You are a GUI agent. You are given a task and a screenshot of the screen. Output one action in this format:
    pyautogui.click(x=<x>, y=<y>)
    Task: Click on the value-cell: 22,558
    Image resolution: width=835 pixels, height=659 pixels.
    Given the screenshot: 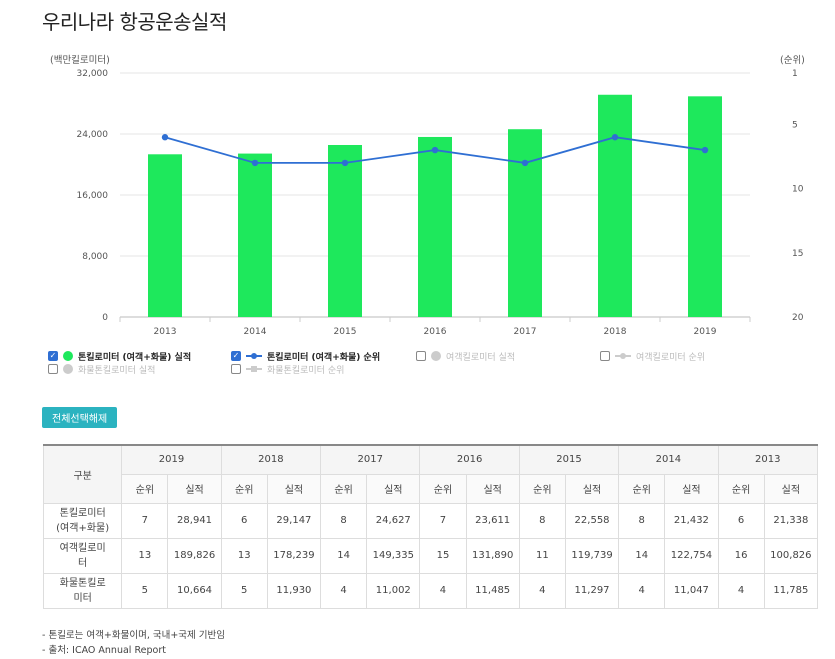 What is the action you would take?
    pyautogui.click(x=592, y=520)
    